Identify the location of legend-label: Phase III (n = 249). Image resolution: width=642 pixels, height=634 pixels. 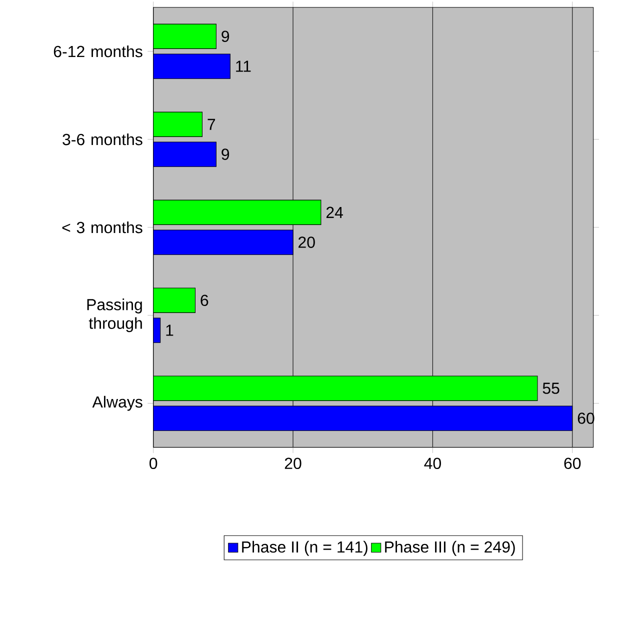
(450, 548).